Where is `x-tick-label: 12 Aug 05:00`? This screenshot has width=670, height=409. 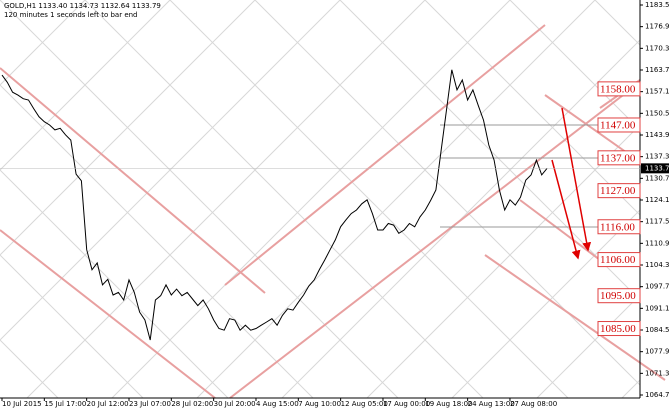 x-tick-label: 12 Aug 05:00 is located at coordinates (364, 404).